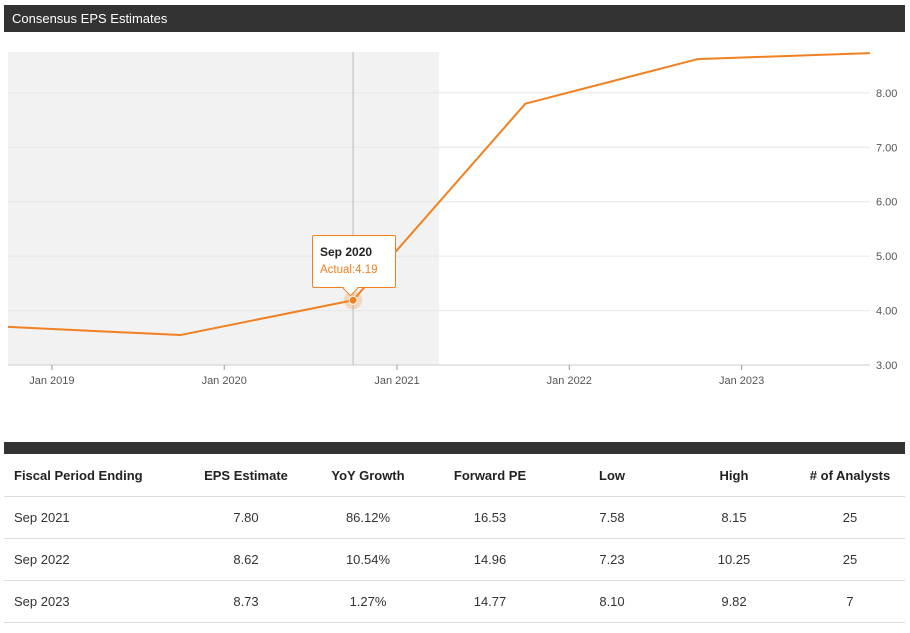 The width and height of the screenshot is (910, 633). What do you see at coordinates (612, 559) in the screenshot?
I see `cell-low: 7.23` at bounding box center [612, 559].